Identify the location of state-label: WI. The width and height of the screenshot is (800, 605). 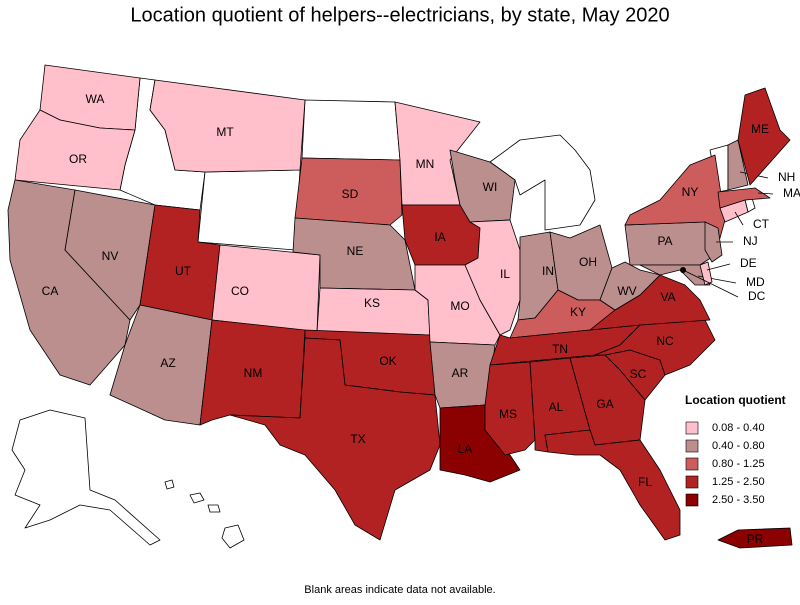
(490, 187).